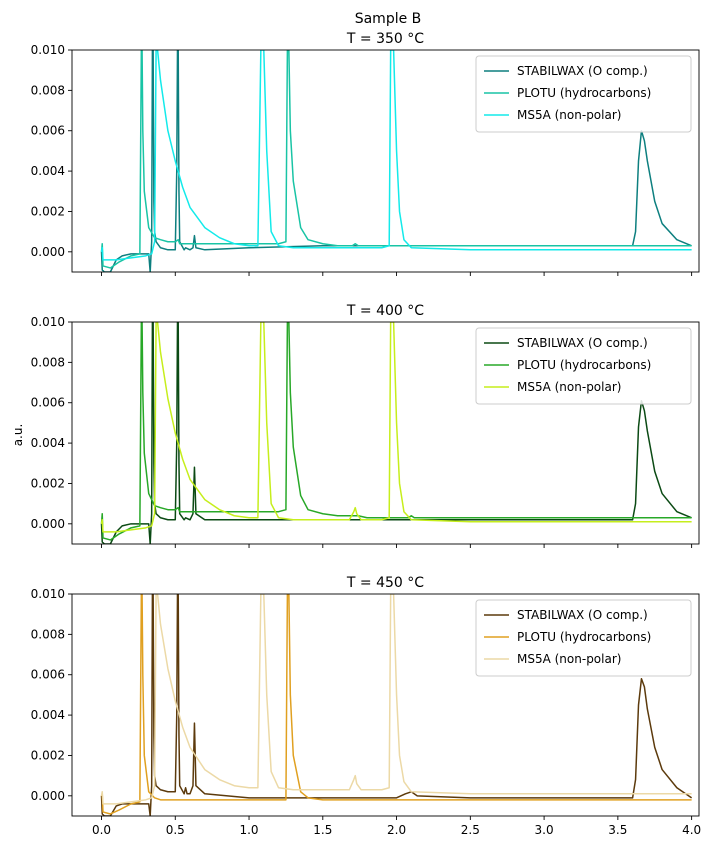 The height and width of the screenshot is (857, 713). What do you see at coordinates (691, 830) in the screenshot?
I see `x-tick-label: 4.0` at bounding box center [691, 830].